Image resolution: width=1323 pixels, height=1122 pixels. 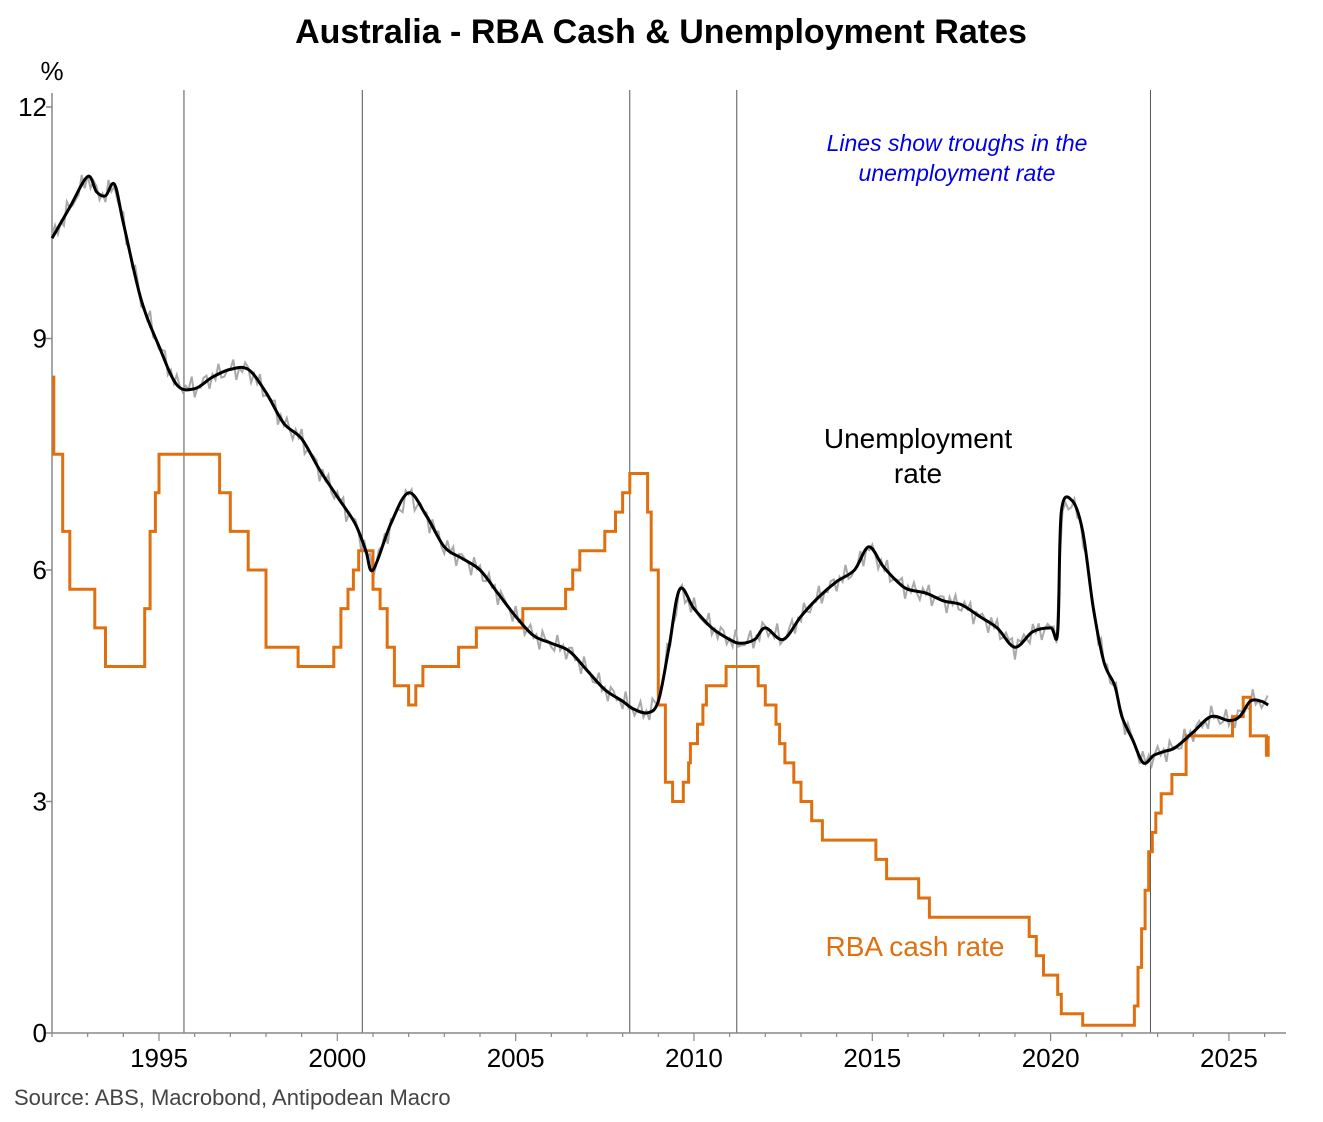 I want to click on annotation-line-1: Lines show troughs in the, so click(x=957, y=143).